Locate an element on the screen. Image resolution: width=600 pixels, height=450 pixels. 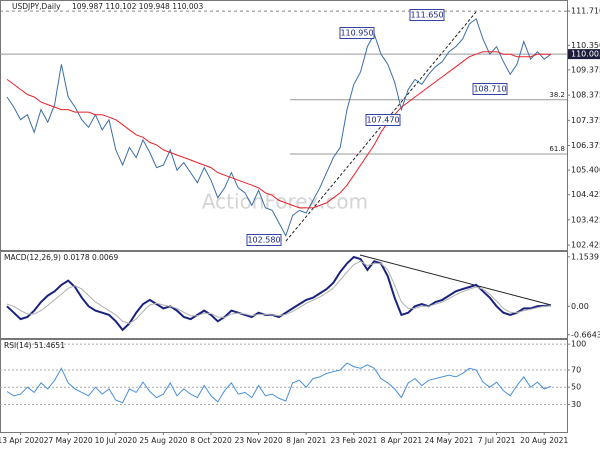
y-tick-label: 108.375 is located at coordinates (585, 95).